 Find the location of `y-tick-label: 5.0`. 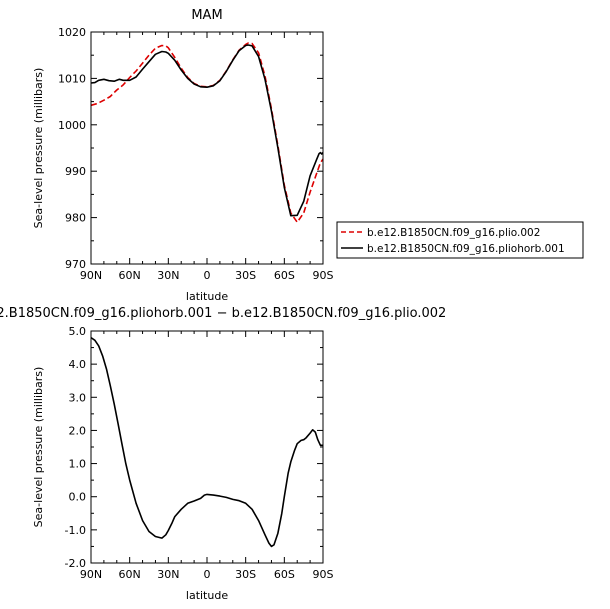

y-tick-label: 5.0 is located at coordinates (78, 331).